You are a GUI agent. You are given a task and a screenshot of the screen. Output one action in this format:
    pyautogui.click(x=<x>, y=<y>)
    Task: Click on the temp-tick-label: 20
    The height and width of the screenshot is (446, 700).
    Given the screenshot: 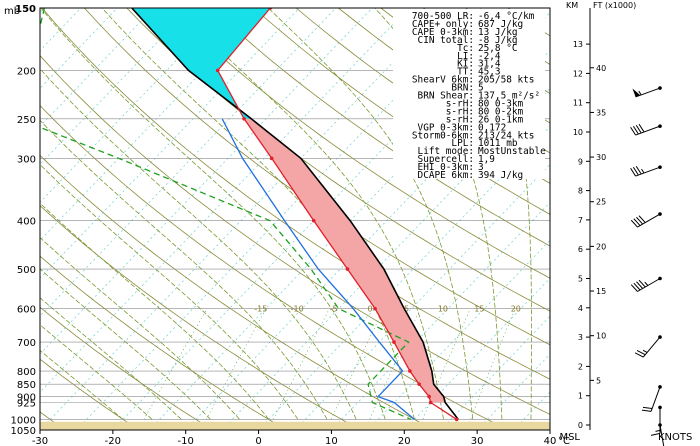 What is the action you would take?
    pyautogui.click(x=404, y=441)
    